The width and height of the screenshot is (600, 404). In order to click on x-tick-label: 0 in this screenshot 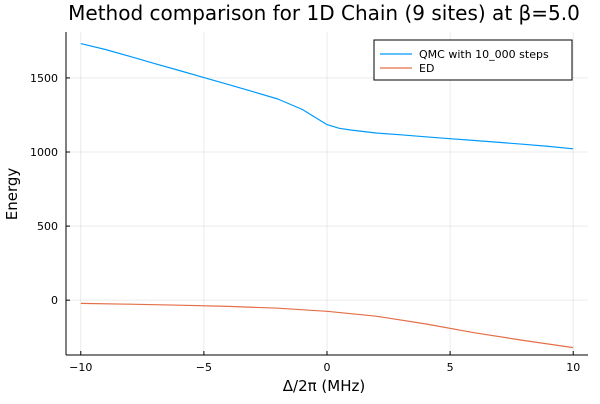, I will do `click(327, 367)`.